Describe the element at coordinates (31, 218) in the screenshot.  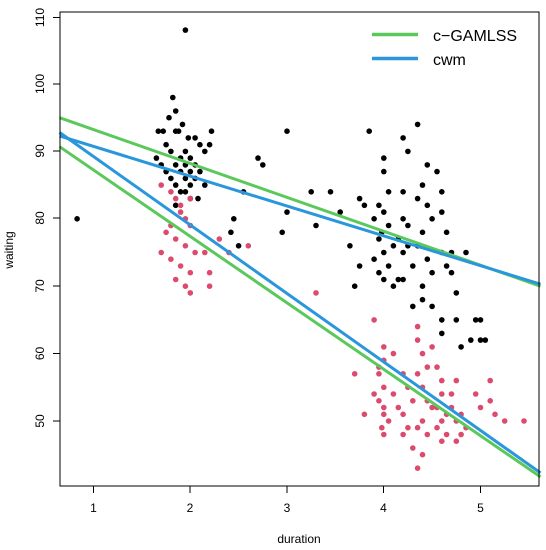
I see `y-axis: 50 60 70 80 90 100 110 waiting` at that location.